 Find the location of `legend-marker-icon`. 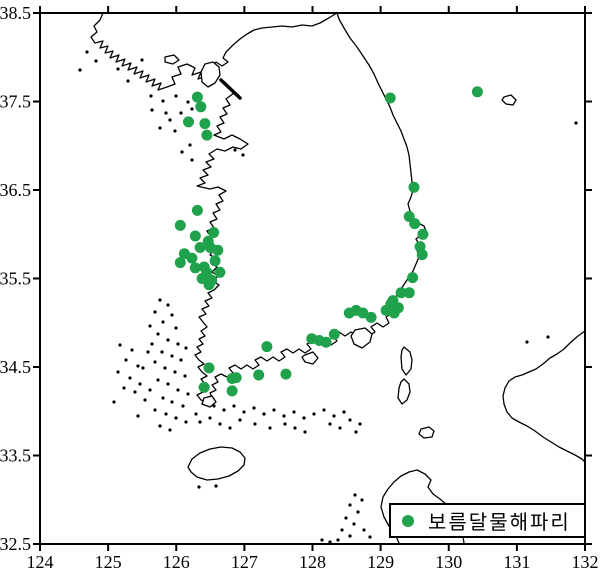

legend-marker-icon is located at coordinates (408, 520).